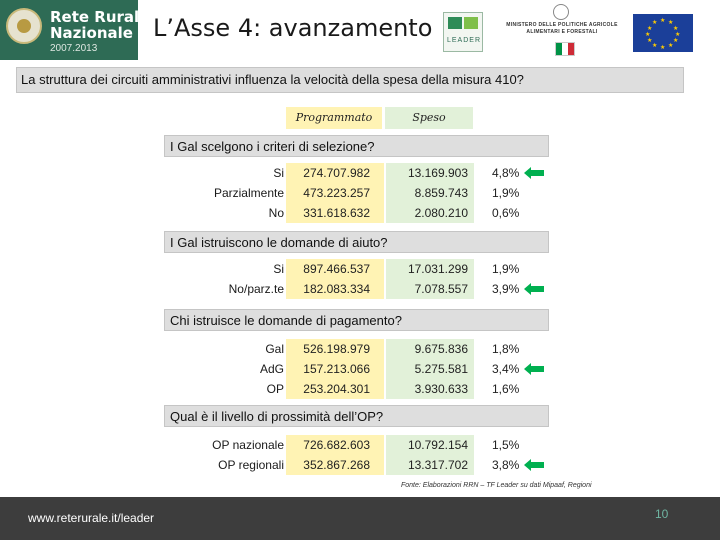 The height and width of the screenshot is (540, 720). I want to click on programmato-cell: 526.198.979, so click(335, 349).